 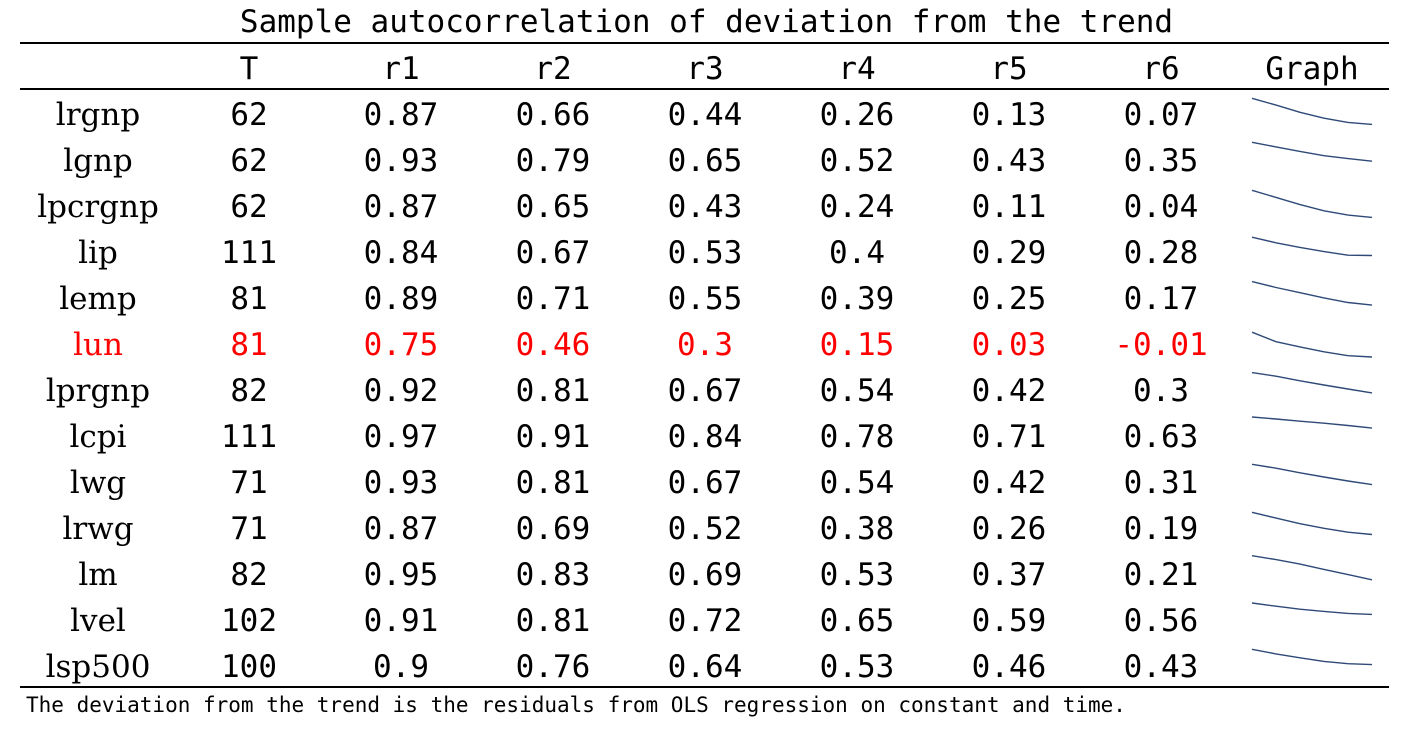 I want to click on row-label: lip, so click(x=98, y=253).